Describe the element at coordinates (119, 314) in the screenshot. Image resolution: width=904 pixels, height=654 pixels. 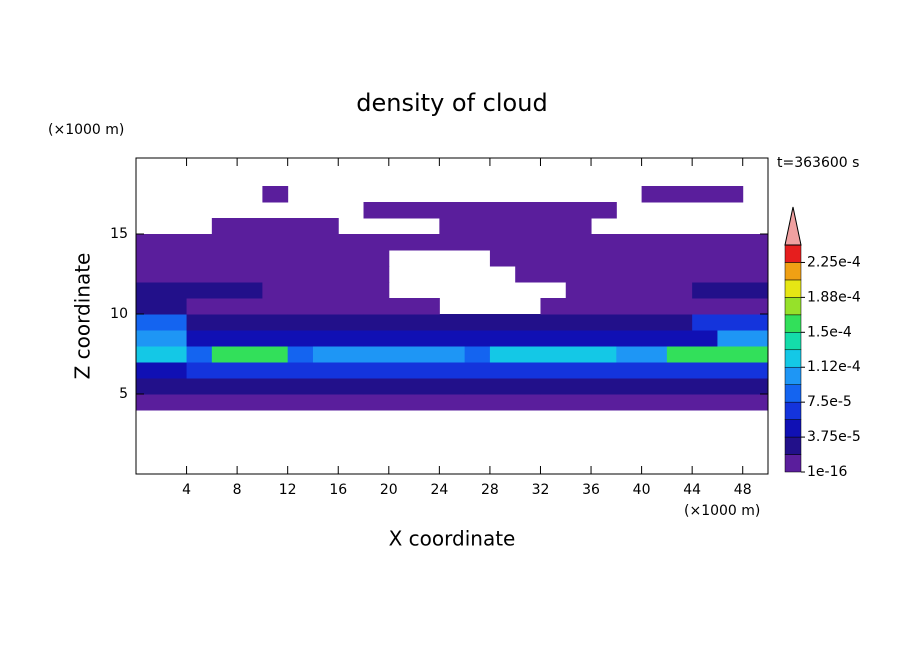
I see `y-tick-label: 10` at that location.